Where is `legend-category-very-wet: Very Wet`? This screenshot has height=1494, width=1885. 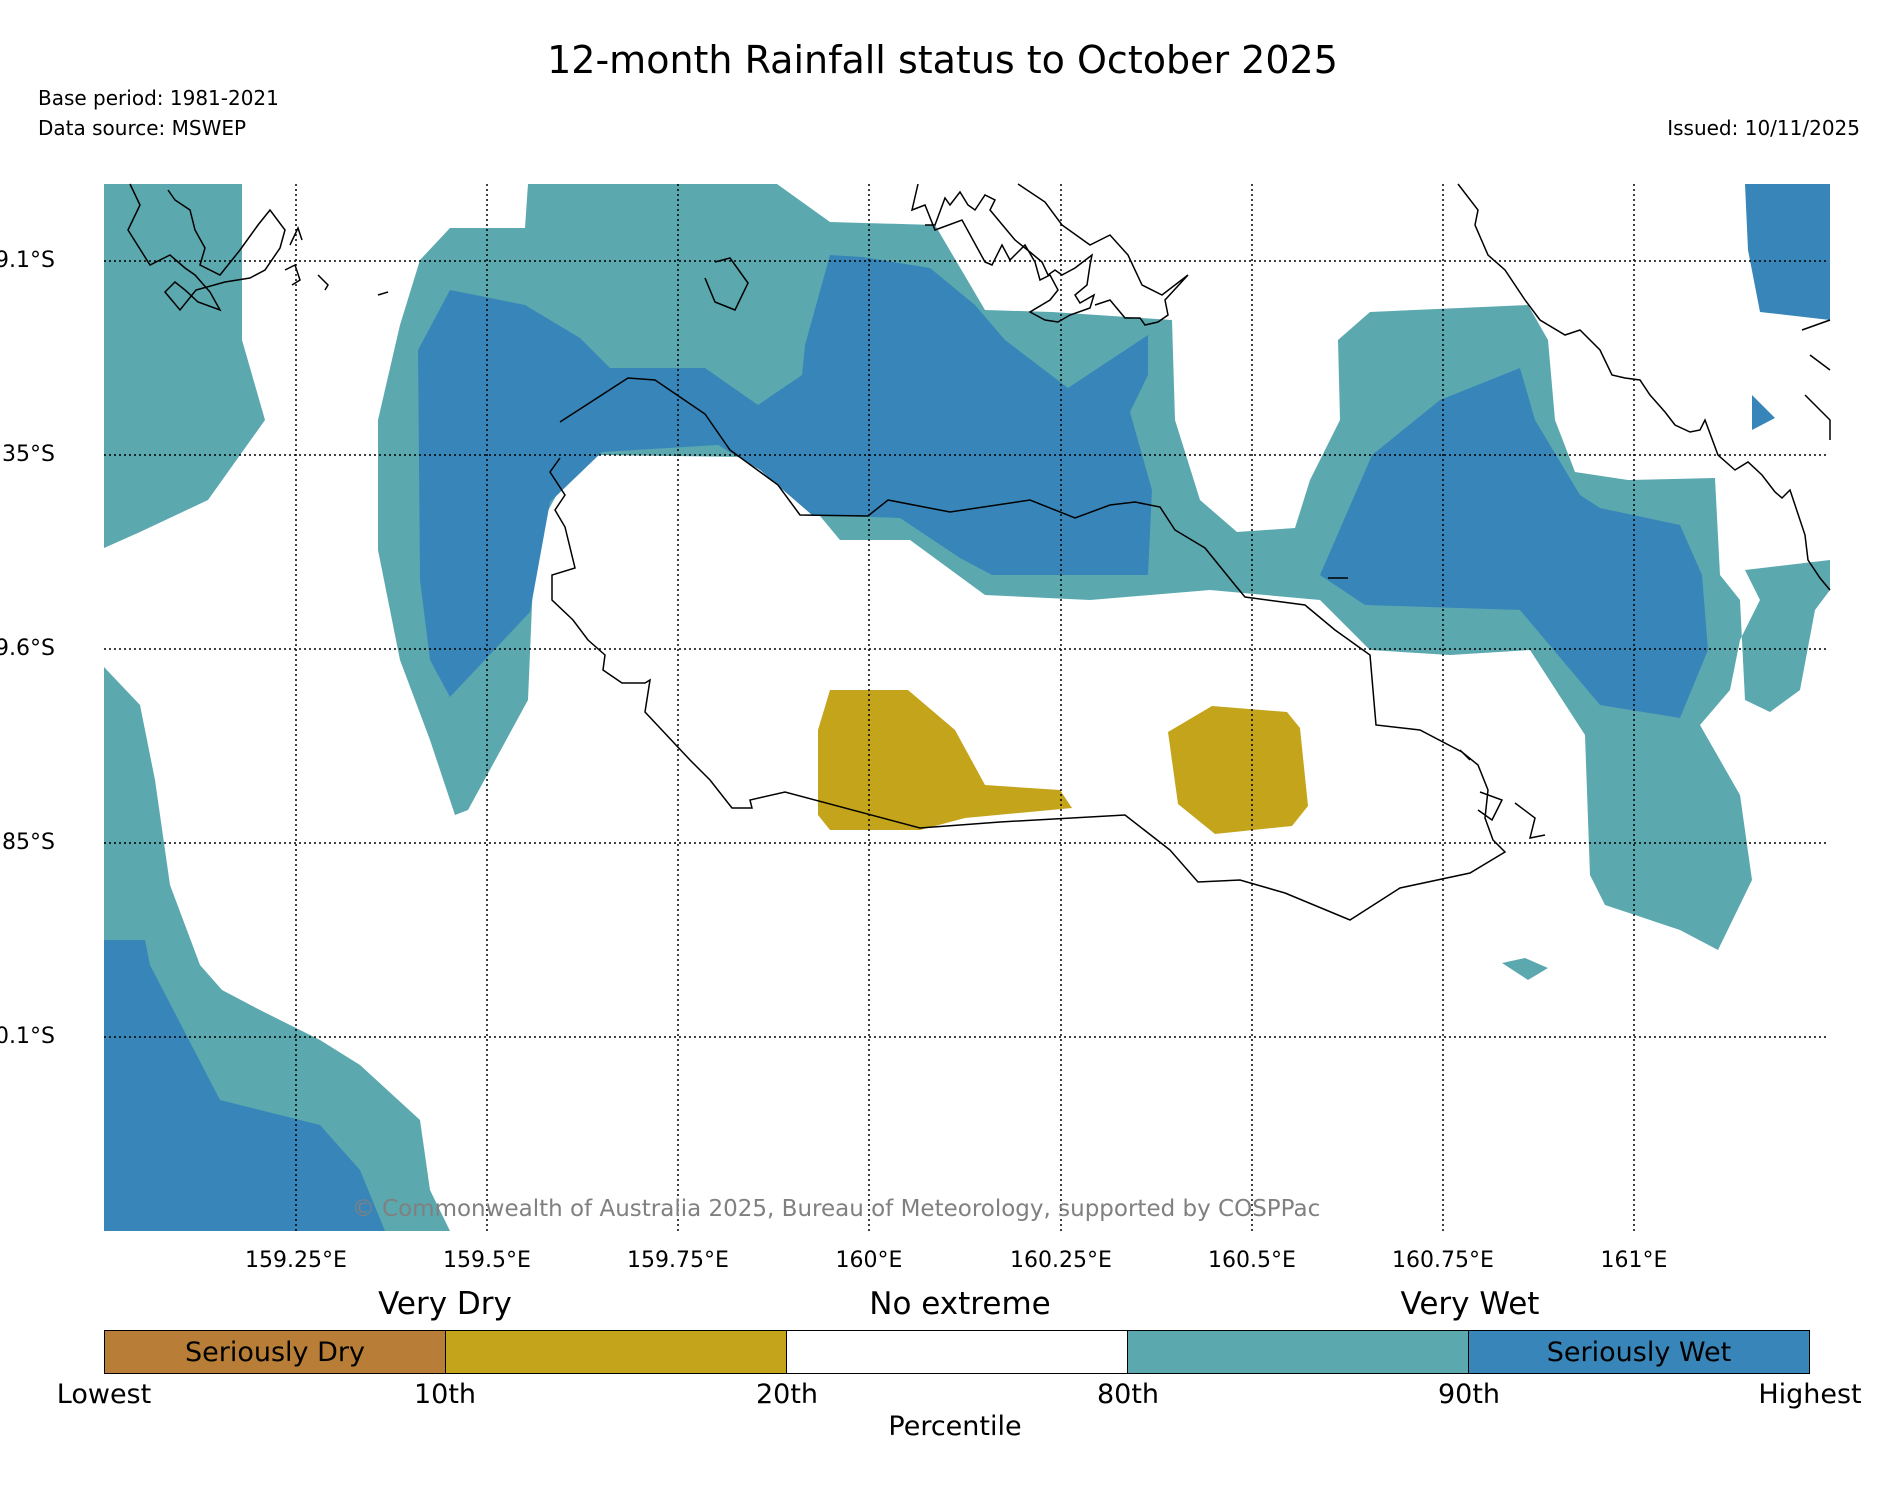
legend-category-very-wet: Very Wet is located at coordinates (1470, 1304).